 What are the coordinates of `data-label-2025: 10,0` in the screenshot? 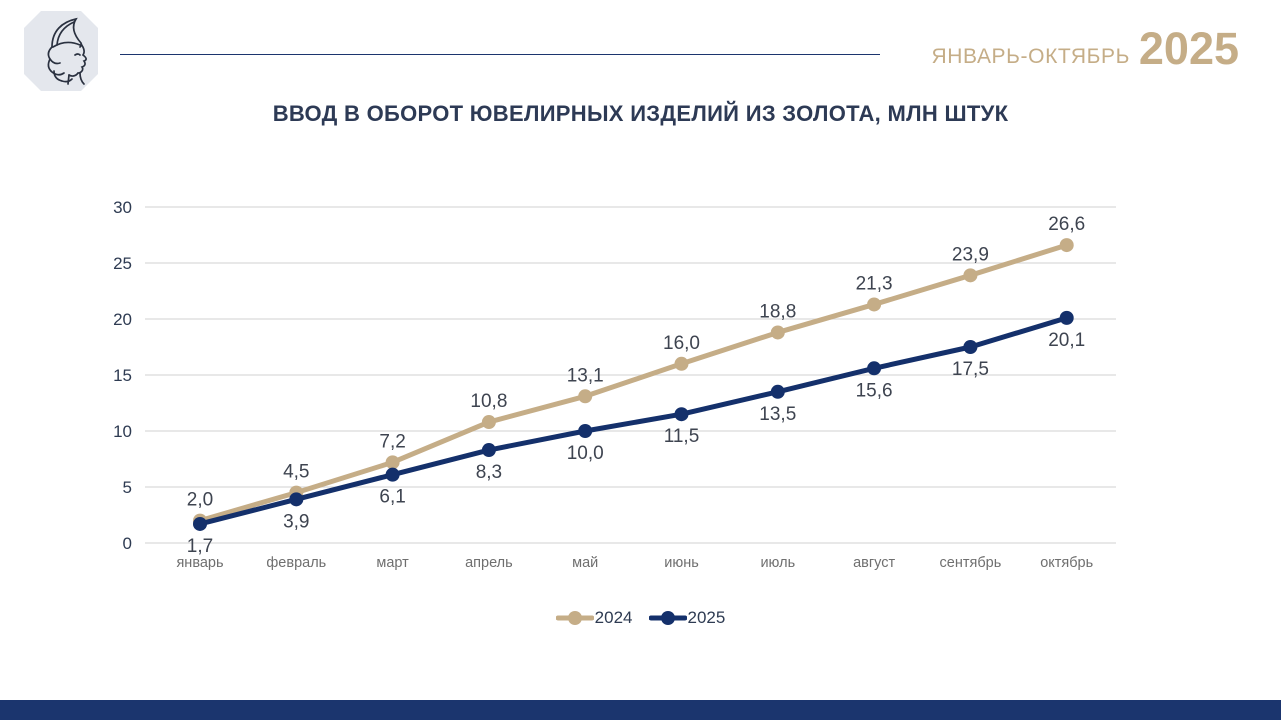 It's located at (585, 453).